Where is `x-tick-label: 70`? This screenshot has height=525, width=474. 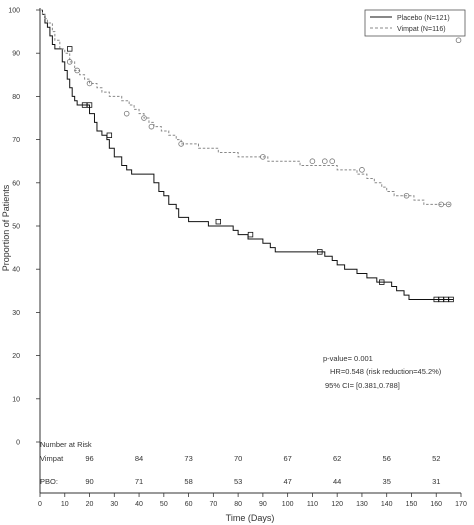 x-tick-label: 70 is located at coordinates (213, 504).